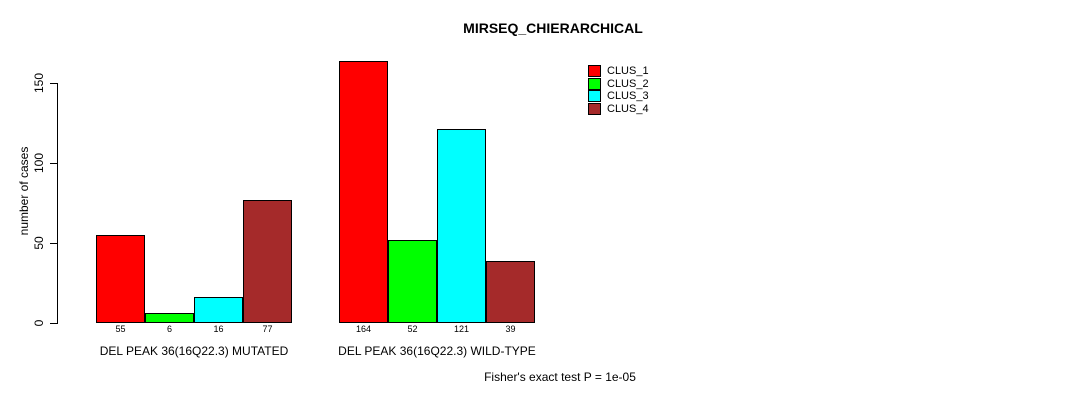 The width and height of the screenshot is (1090, 400). What do you see at coordinates (39, 163) in the screenshot?
I see `y-axis-tick-label: 100` at bounding box center [39, 163].